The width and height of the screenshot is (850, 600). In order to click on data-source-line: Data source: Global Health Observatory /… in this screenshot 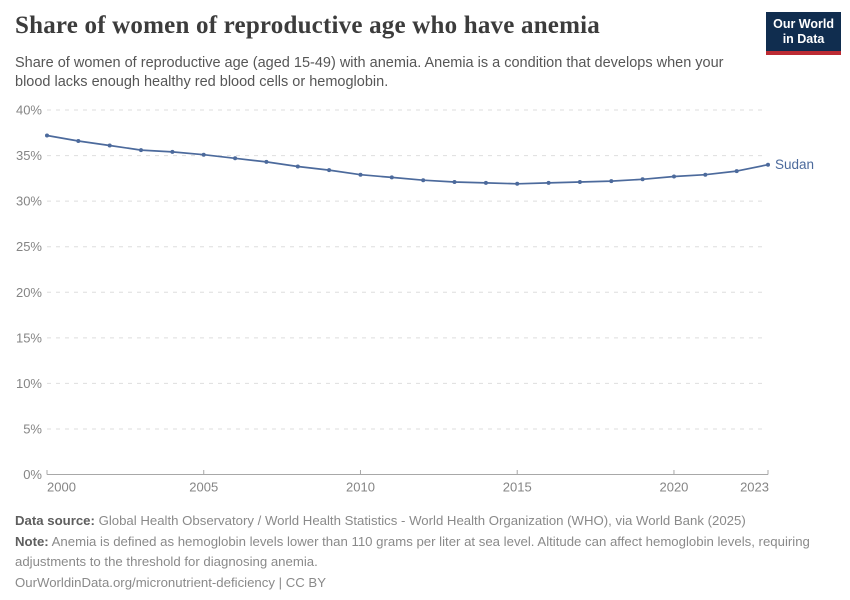, I will do `click(421, 521)`.